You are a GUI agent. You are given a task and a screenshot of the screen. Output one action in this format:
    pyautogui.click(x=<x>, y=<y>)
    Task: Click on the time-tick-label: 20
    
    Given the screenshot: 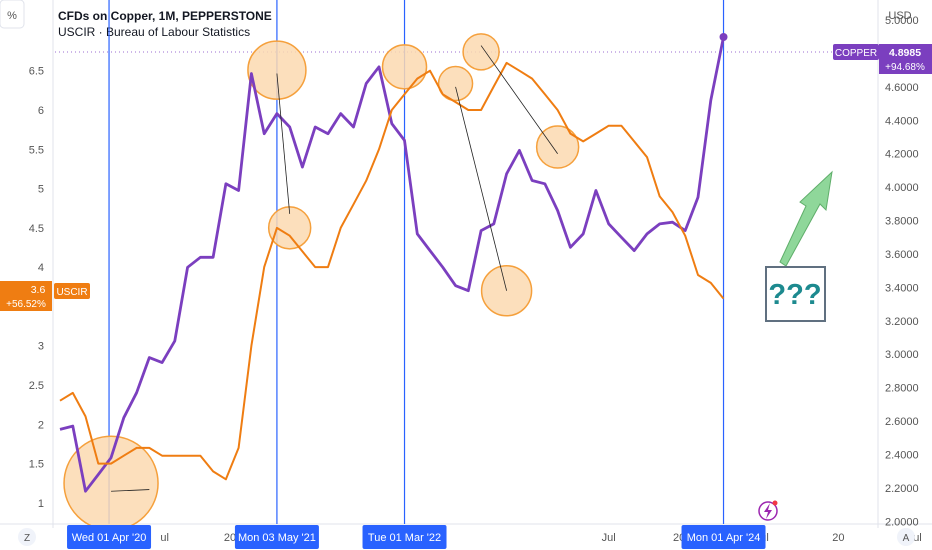 What is the action you would take?
    pyautogui.click(x=838, y=538)
    